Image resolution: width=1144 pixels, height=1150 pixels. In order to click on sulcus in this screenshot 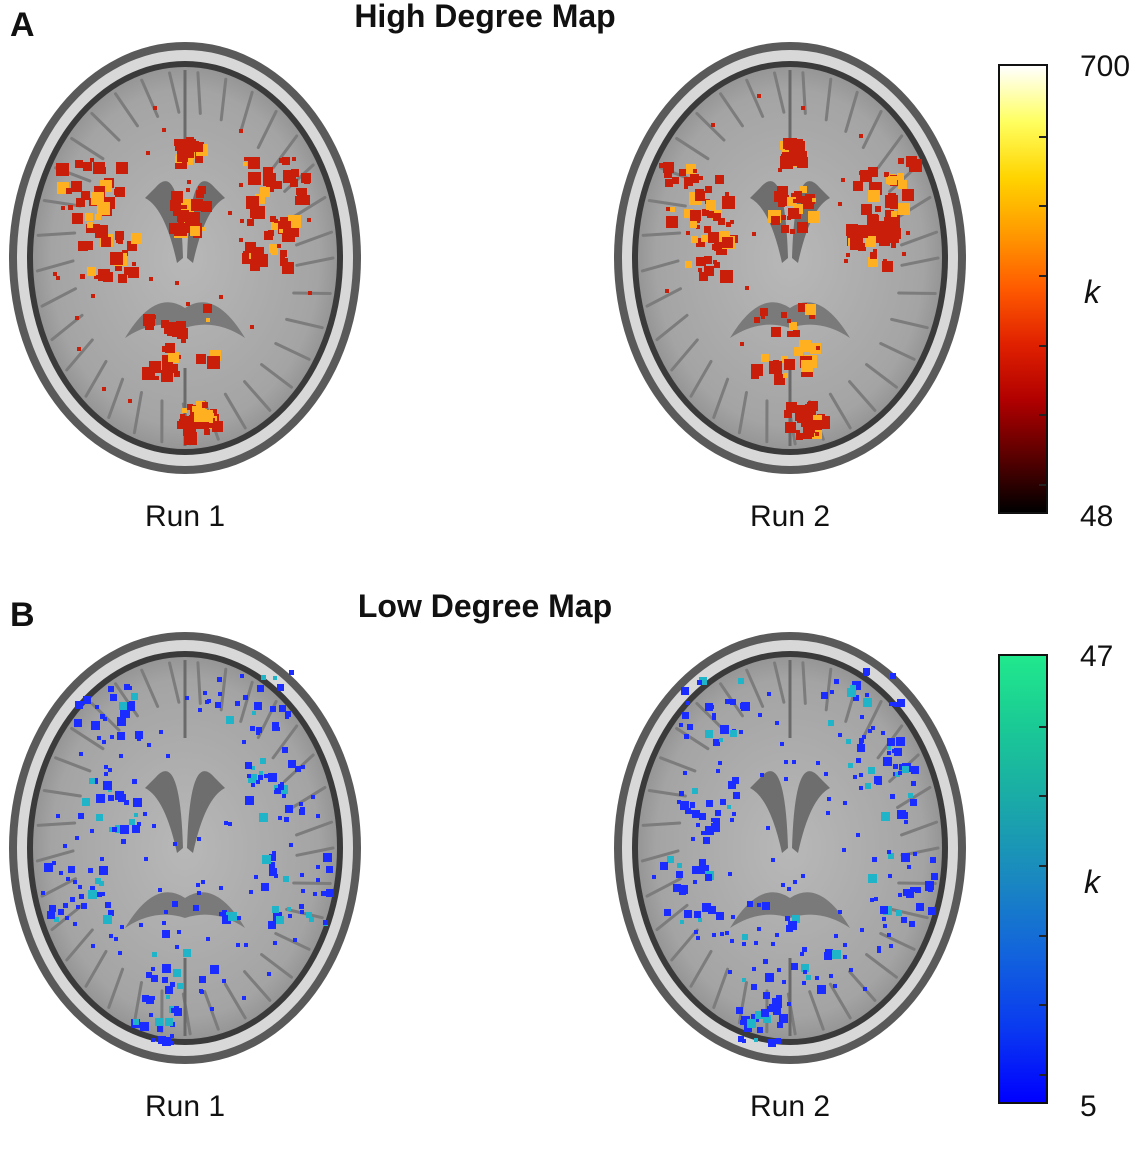, I will do `click(312, 293)`.